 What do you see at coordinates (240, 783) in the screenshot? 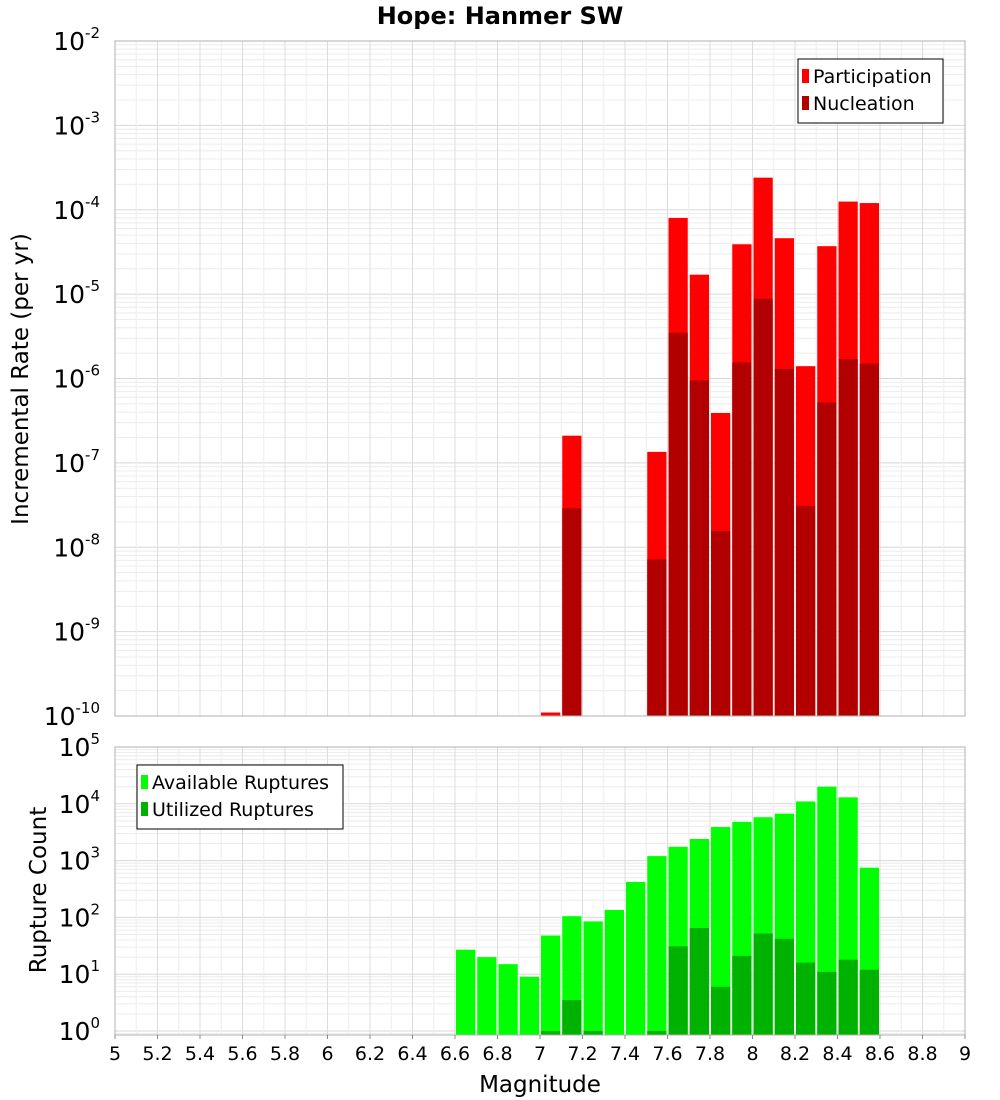
I see `bottom-legend-label-0: Available Ruptures` at bounding box center [240, 783].